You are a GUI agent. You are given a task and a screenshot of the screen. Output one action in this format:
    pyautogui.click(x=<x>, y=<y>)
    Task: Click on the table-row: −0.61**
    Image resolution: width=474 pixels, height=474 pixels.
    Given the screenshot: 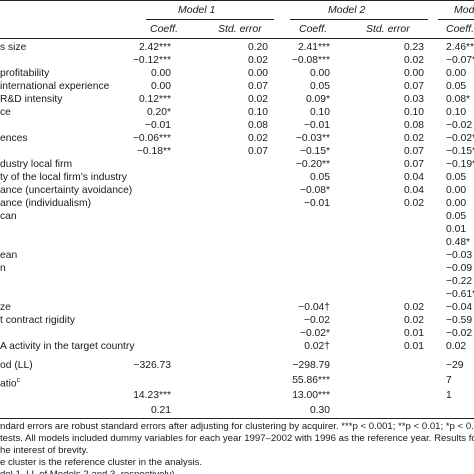 What is the action you would take?
    pyautogui.click(x=237, y=294)
    